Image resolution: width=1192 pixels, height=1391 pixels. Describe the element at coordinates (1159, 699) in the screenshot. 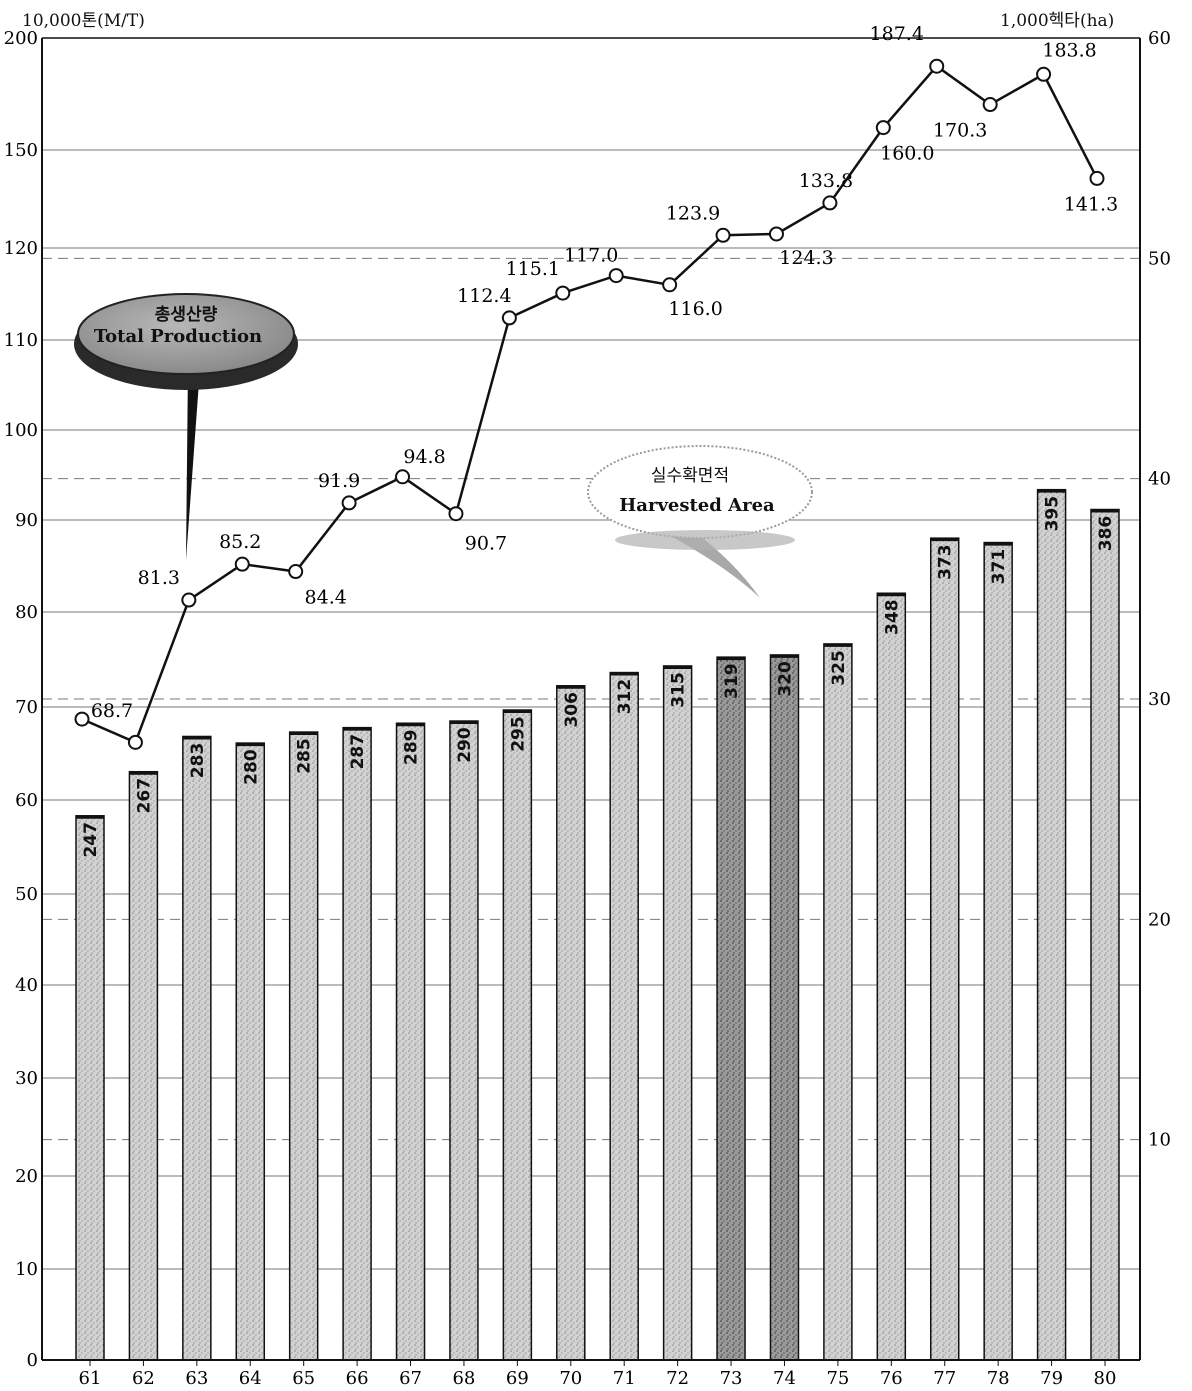

I see `right-tick-label: 30` at that location.